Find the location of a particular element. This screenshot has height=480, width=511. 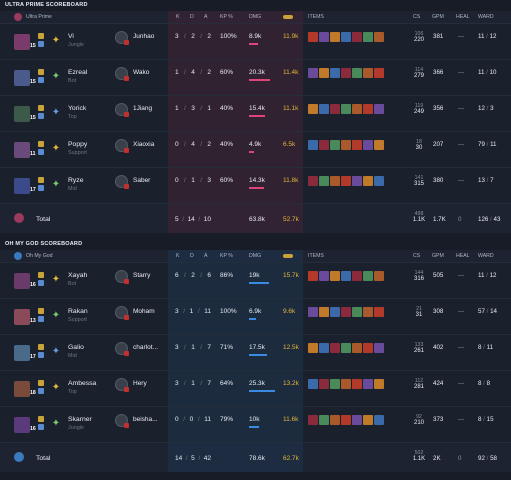

player-tag: Wako is located at coordinates (141, 72).